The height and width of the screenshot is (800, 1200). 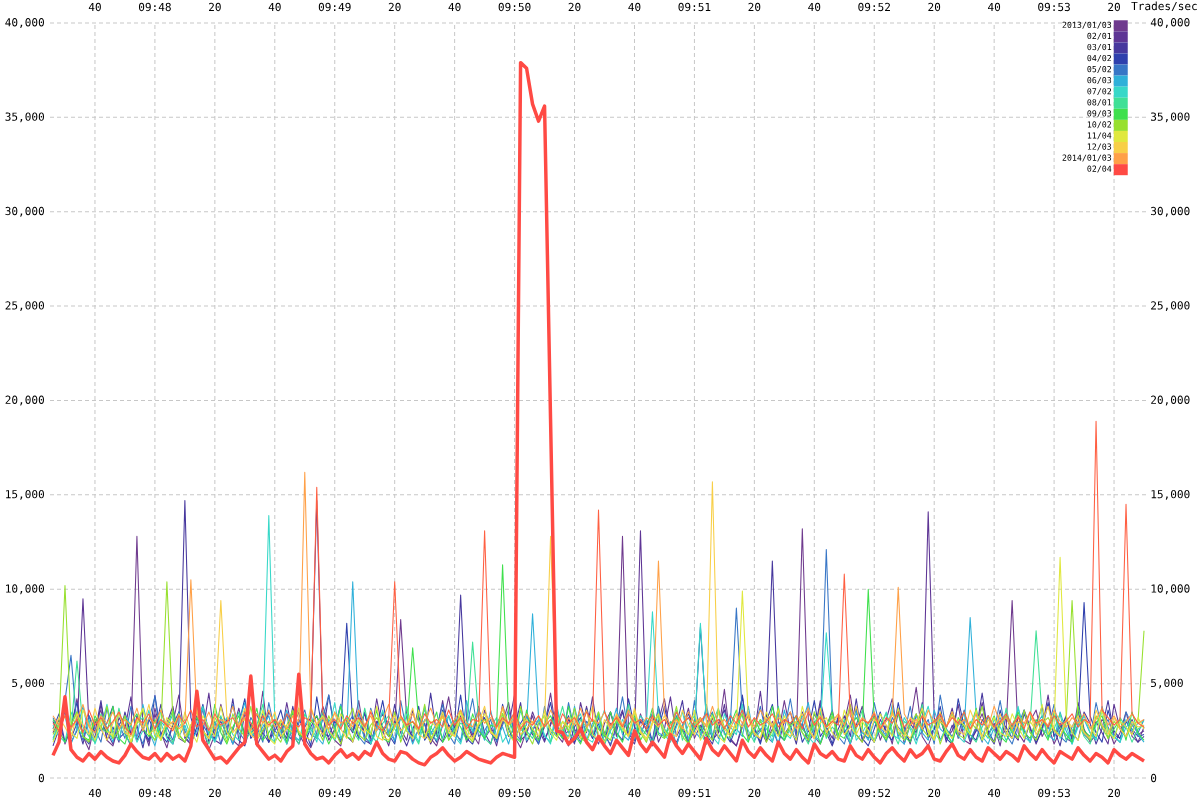 I want to click on legend-label: 02/01, so click(x=1099, y=36).